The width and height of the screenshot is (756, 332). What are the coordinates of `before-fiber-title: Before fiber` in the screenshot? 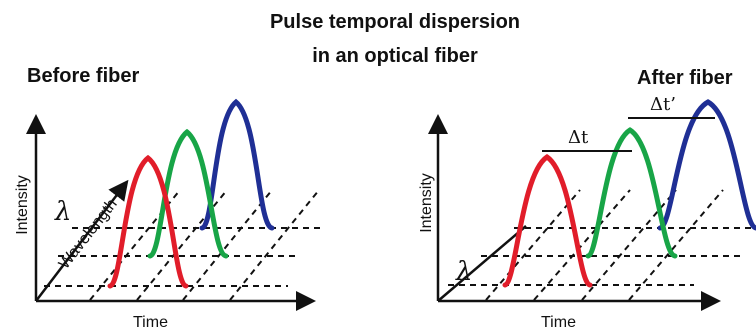 It's located at (83, 76).